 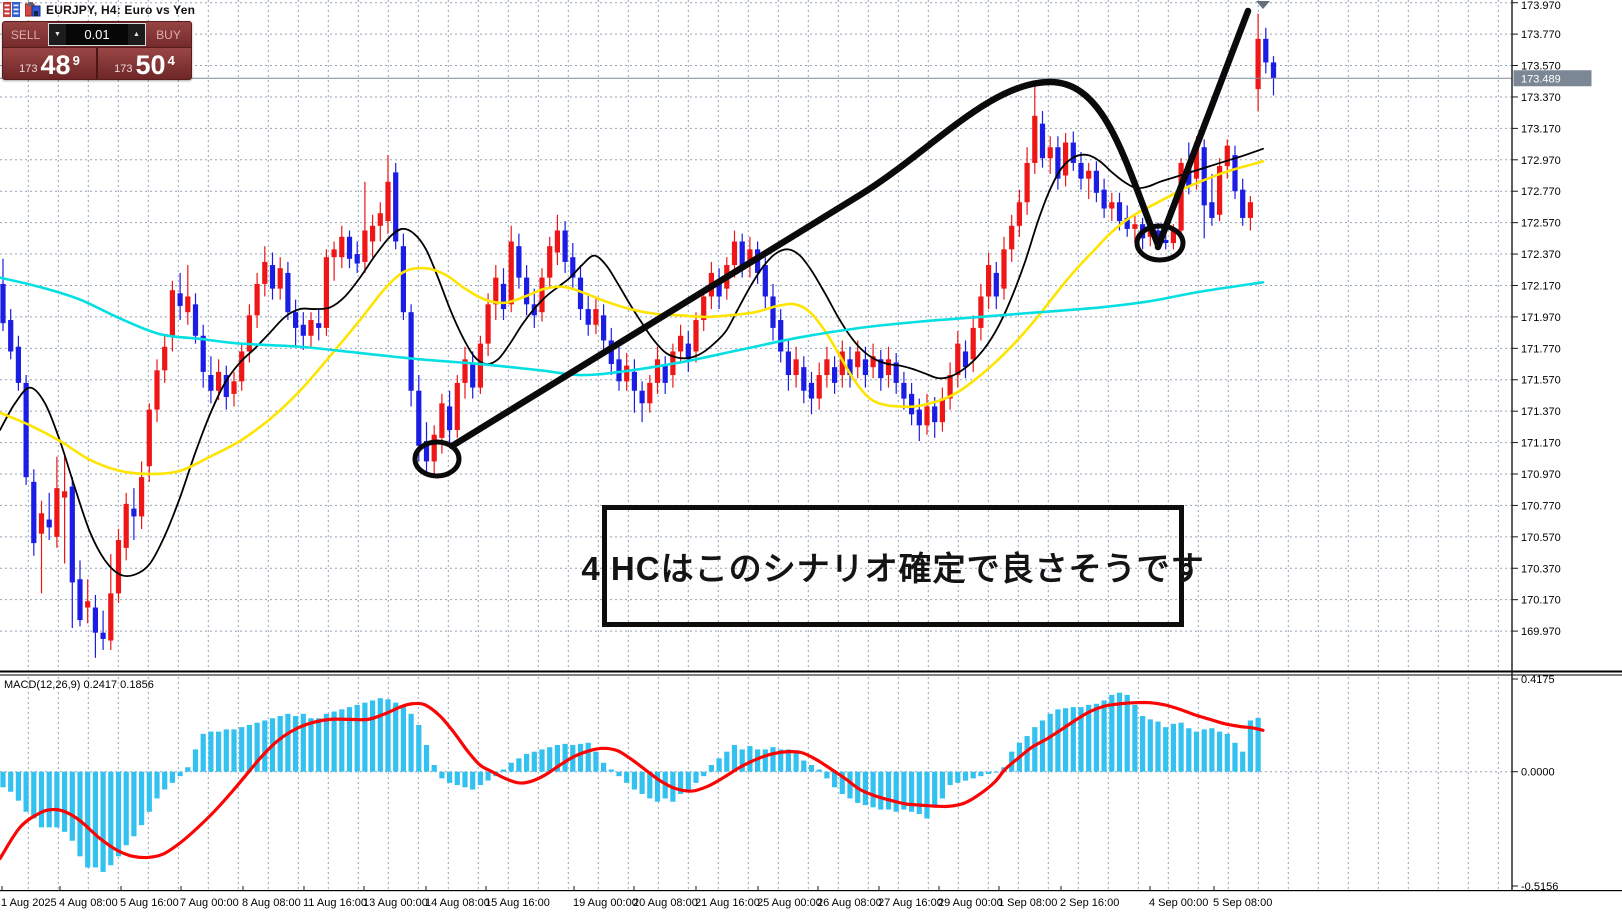 I want to click on buy-price-pip: 4, so click(x=171, y=60).